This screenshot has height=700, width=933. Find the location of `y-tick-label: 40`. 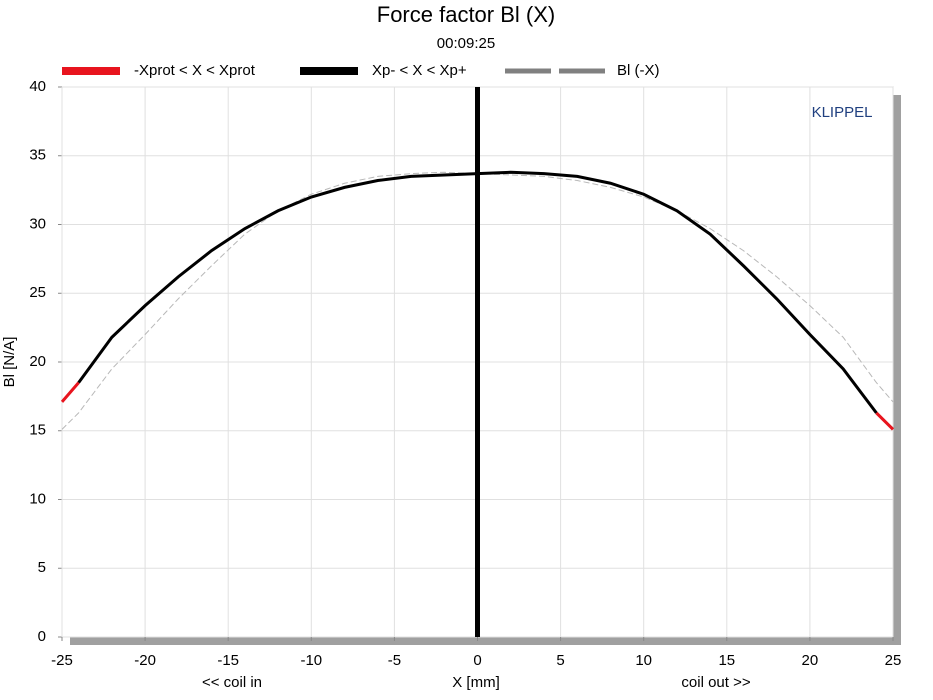

y-tick-label: 40 is located at coordinates (37, 86).